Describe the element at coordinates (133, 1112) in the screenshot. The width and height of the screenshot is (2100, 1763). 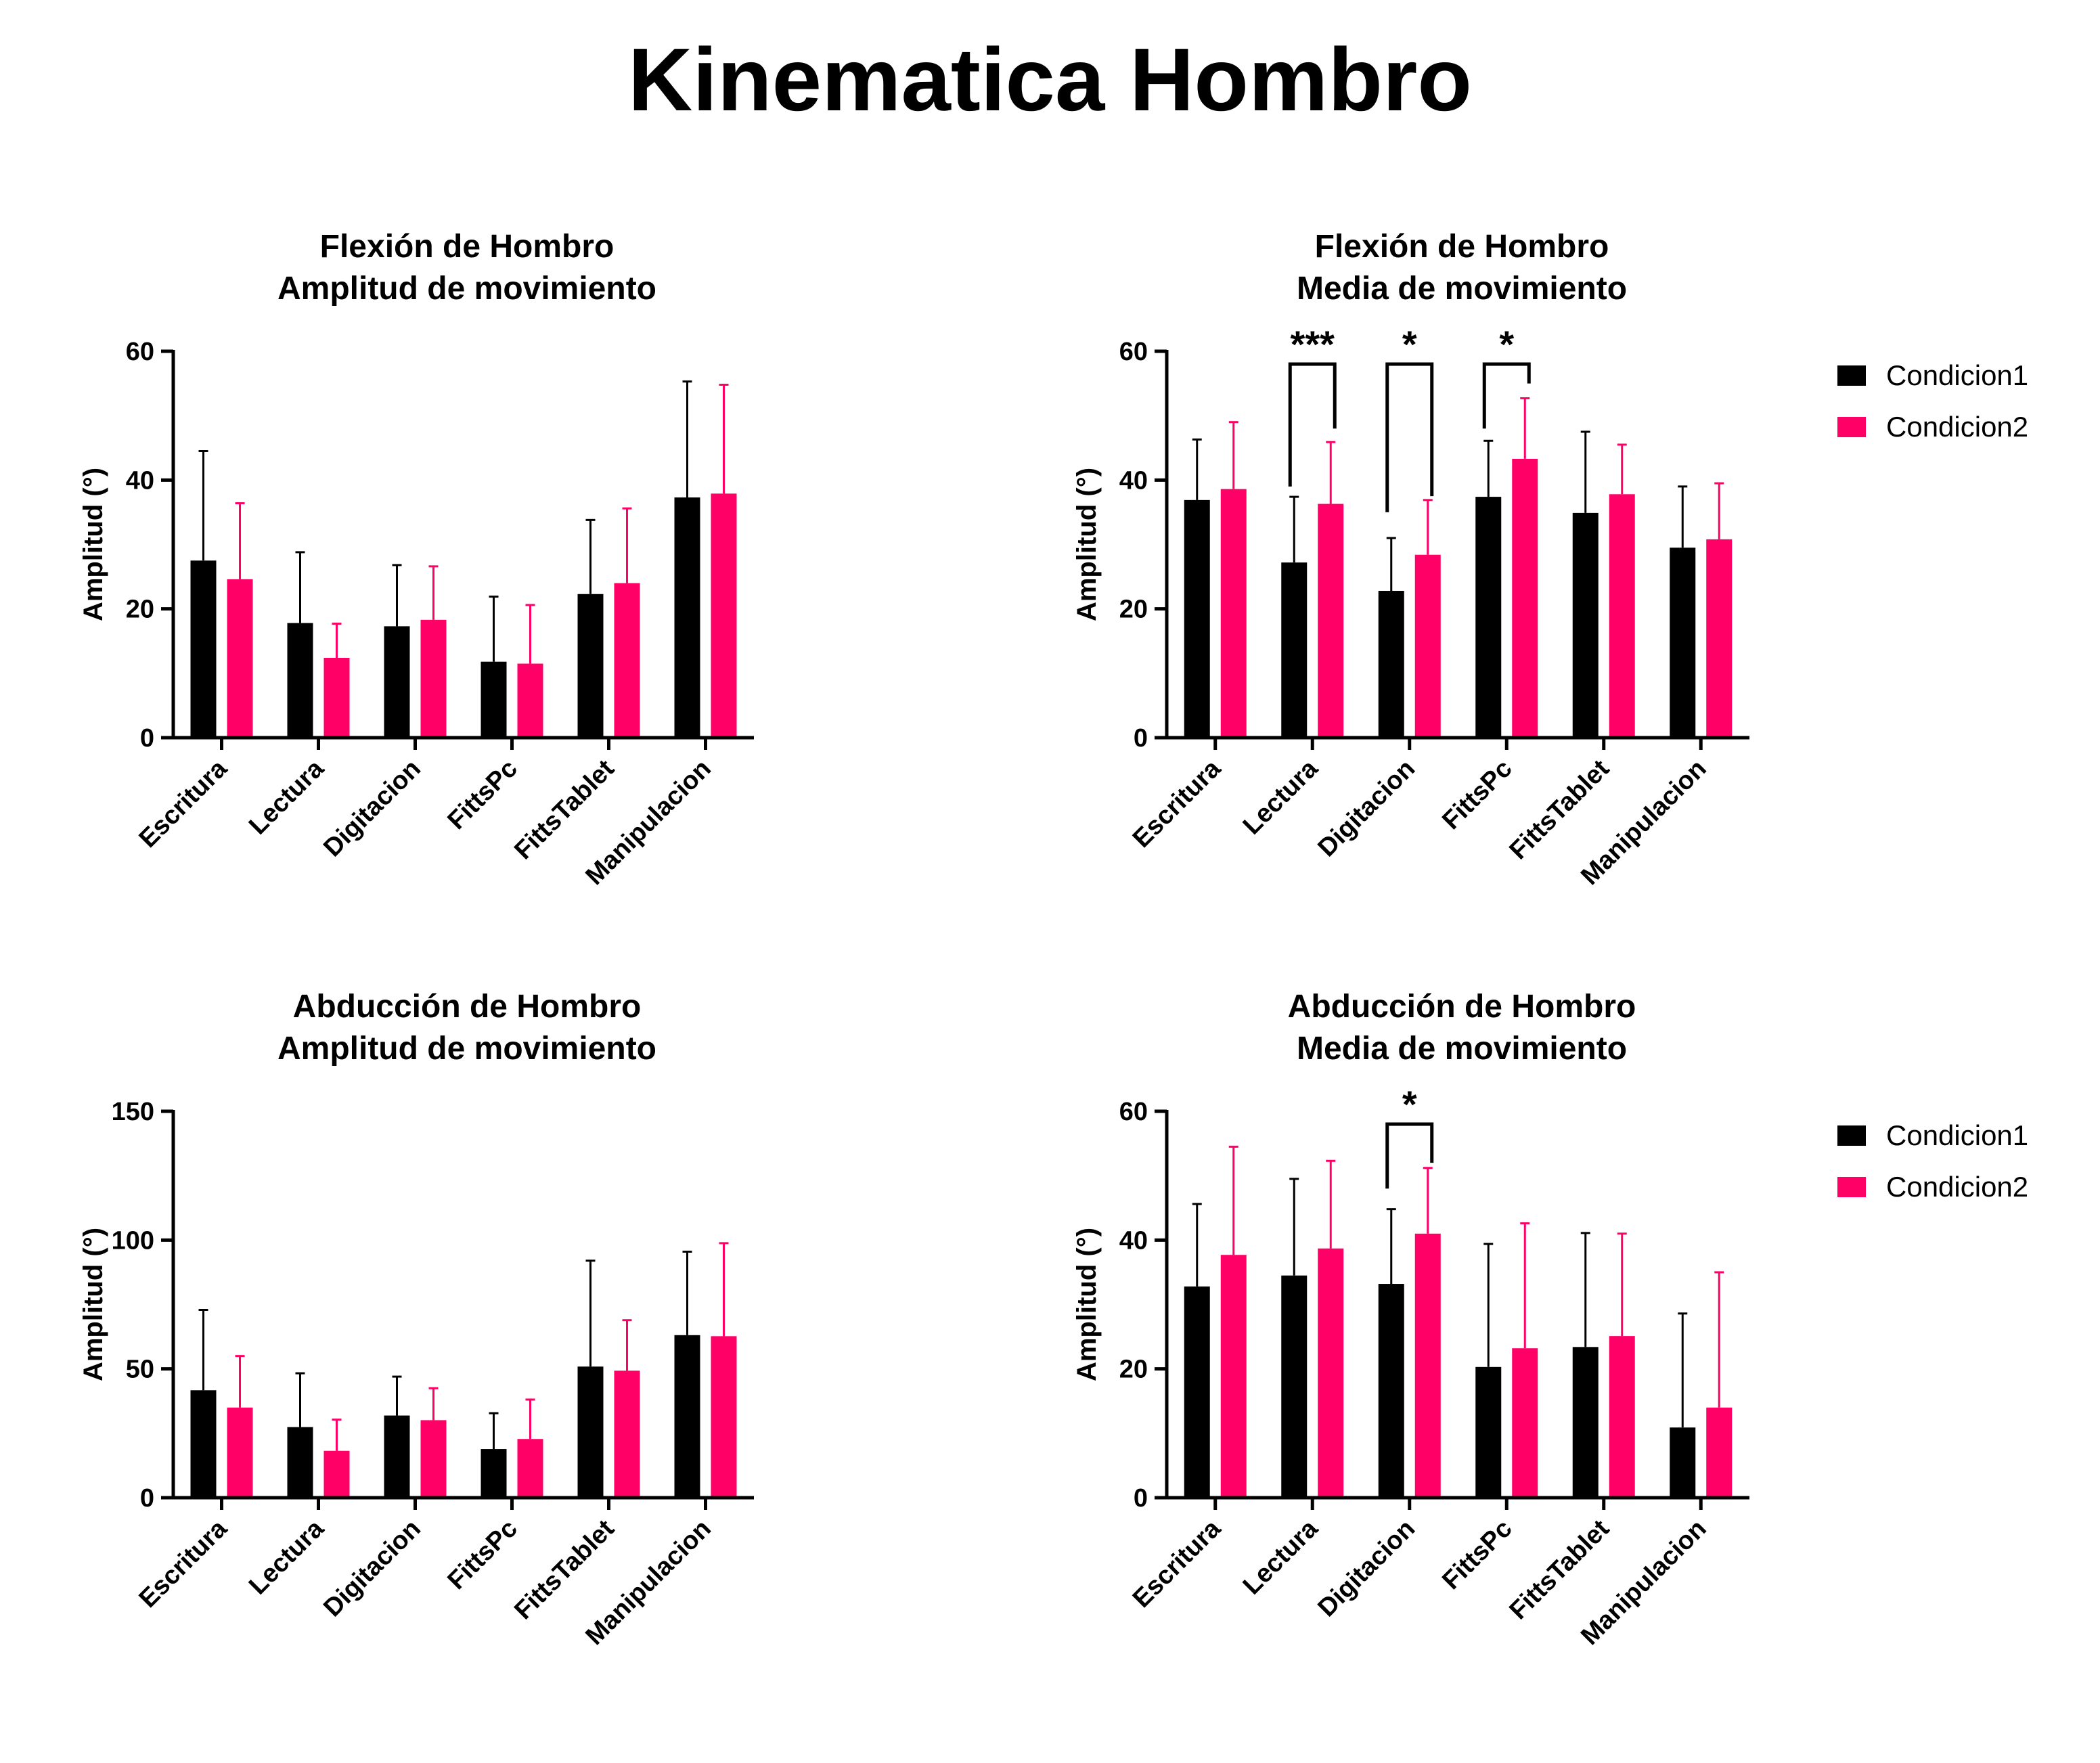
I see `y-tick-label: 150` at that location.